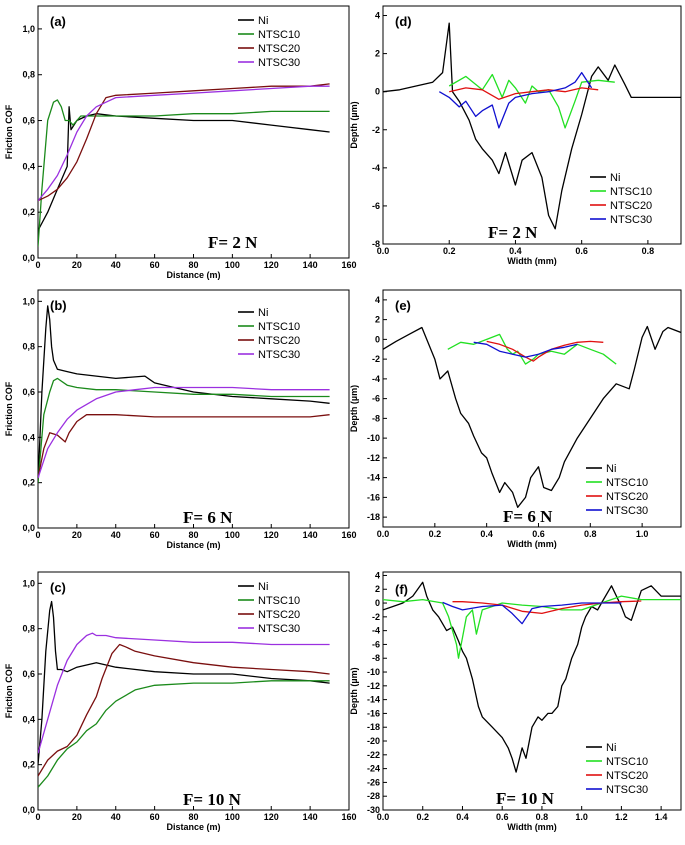 This screenshot has height=845, width=685. What do you see at coordinates (9, 131) in the screenshot?
I see `y-axis-label: Friction COF` at bounding box center [9, 131].